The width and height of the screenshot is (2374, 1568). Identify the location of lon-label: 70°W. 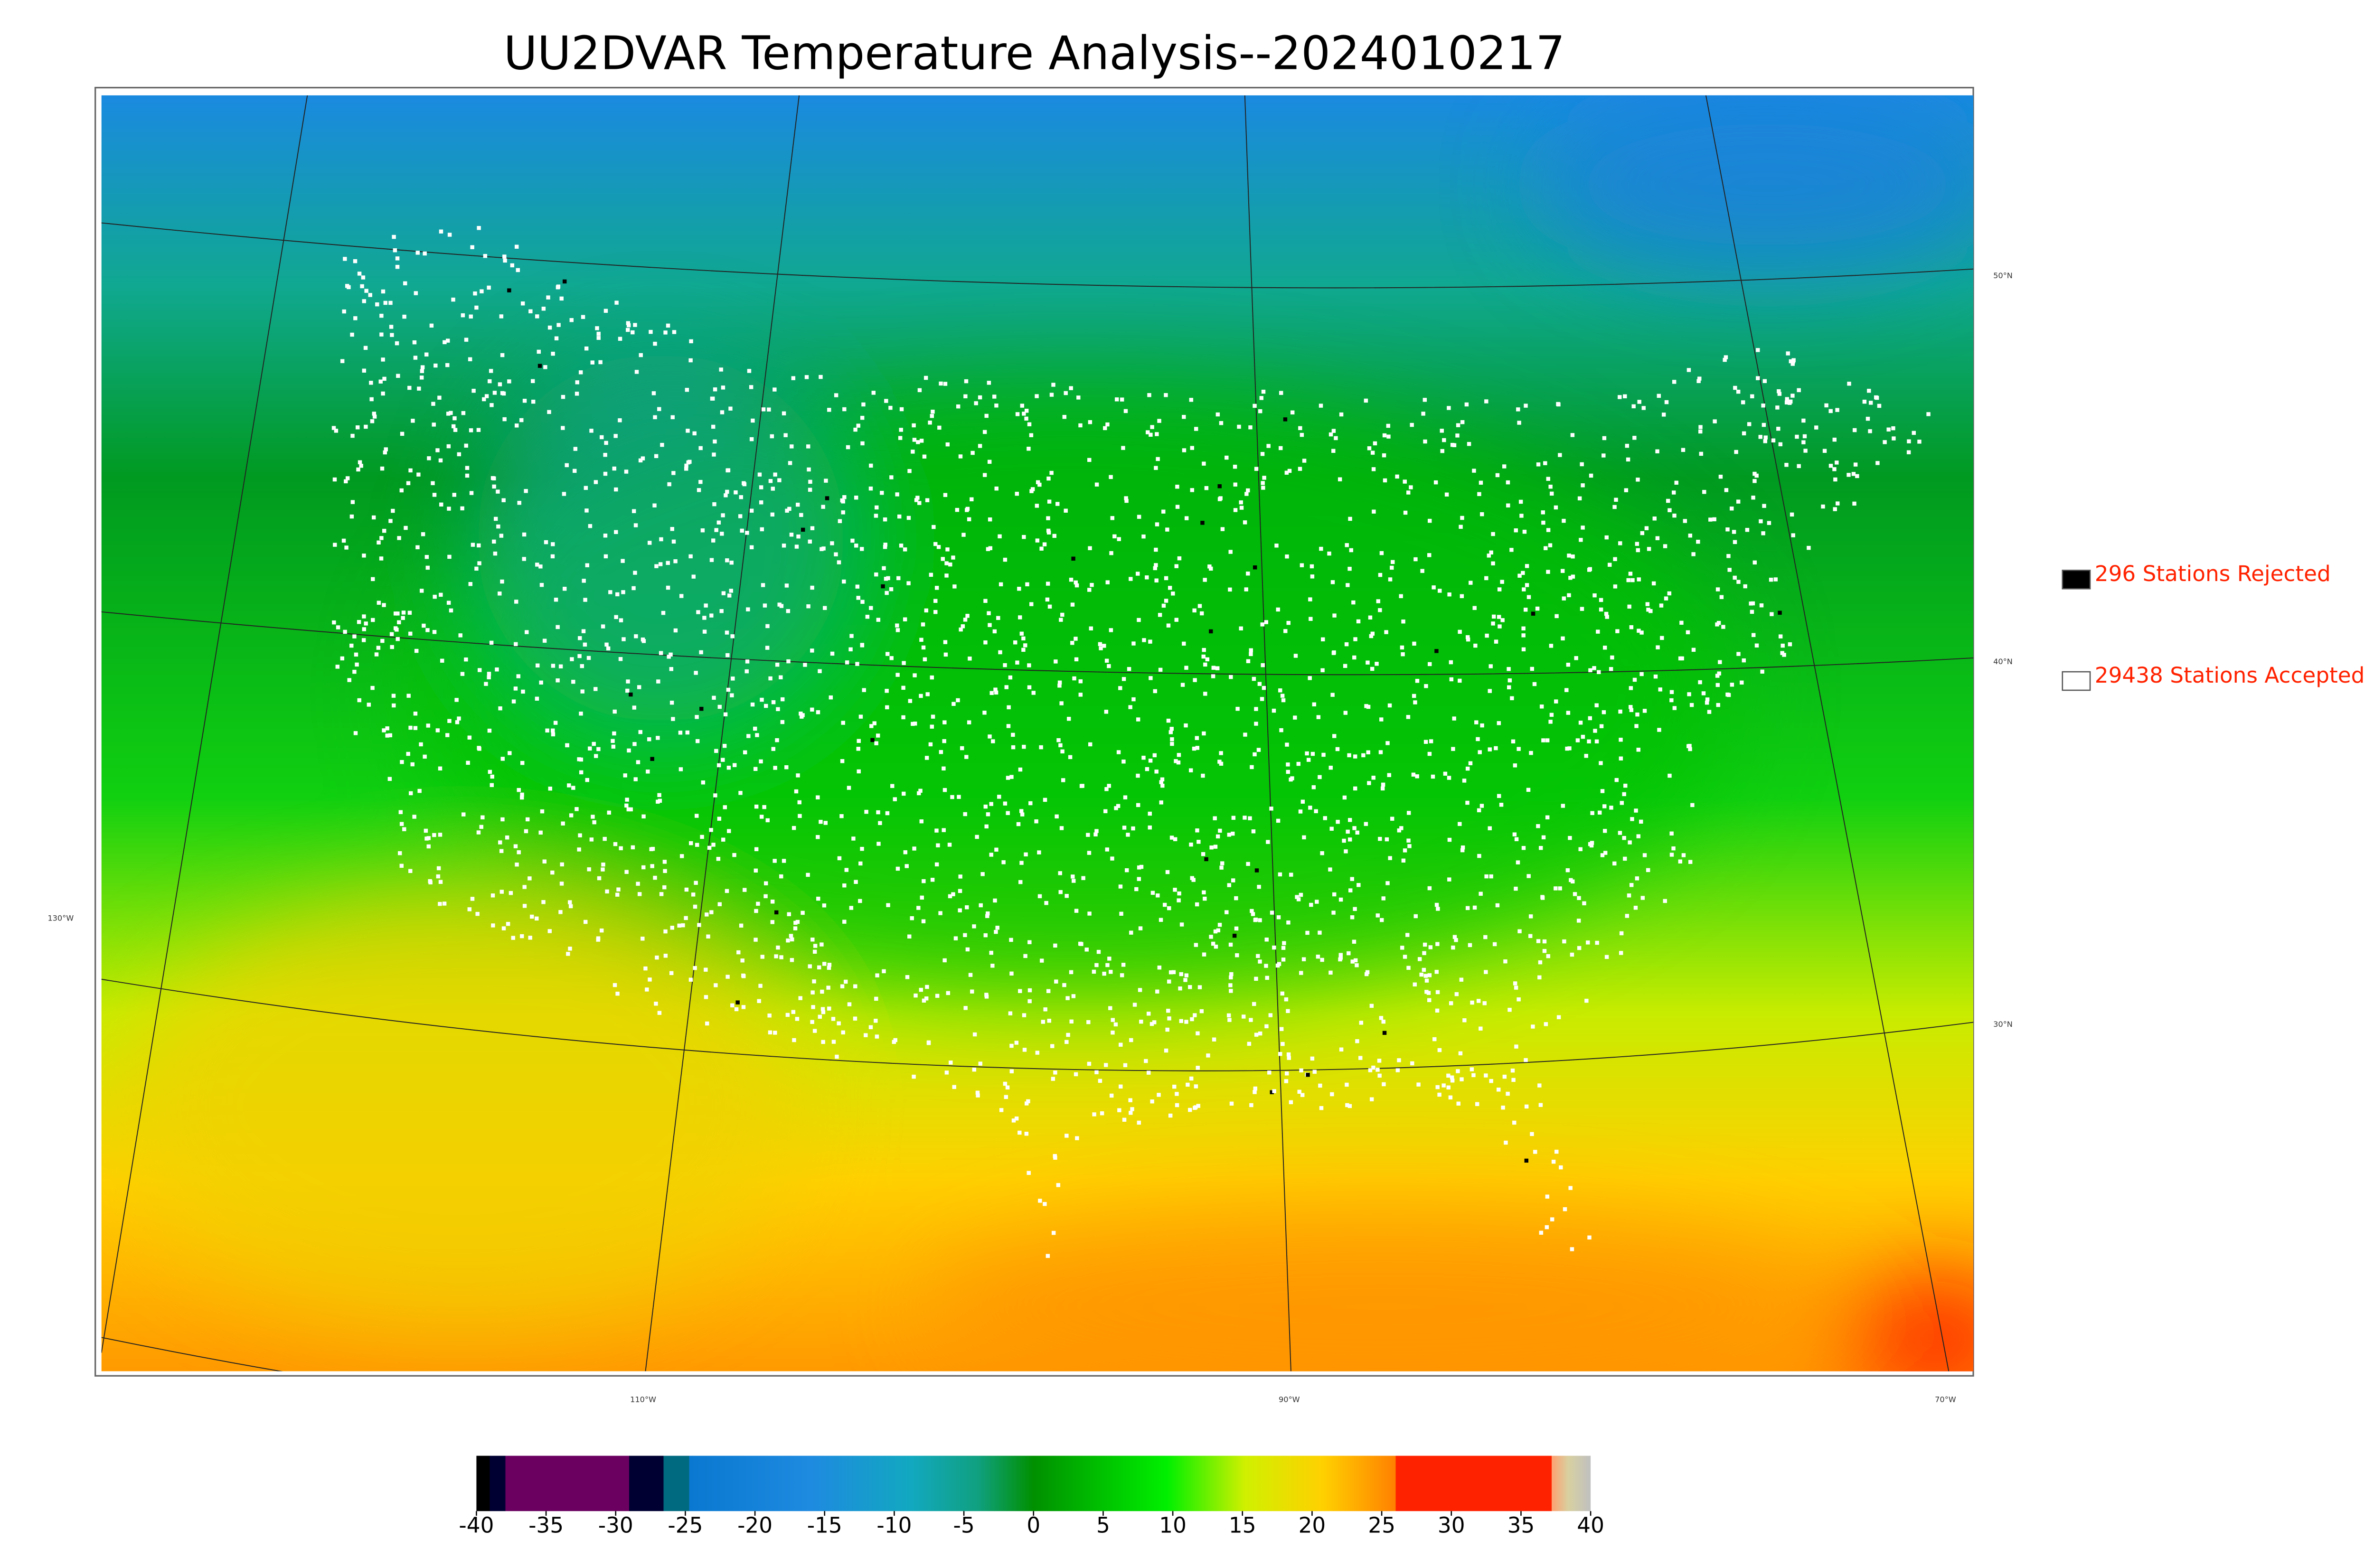
(1945, 1400).